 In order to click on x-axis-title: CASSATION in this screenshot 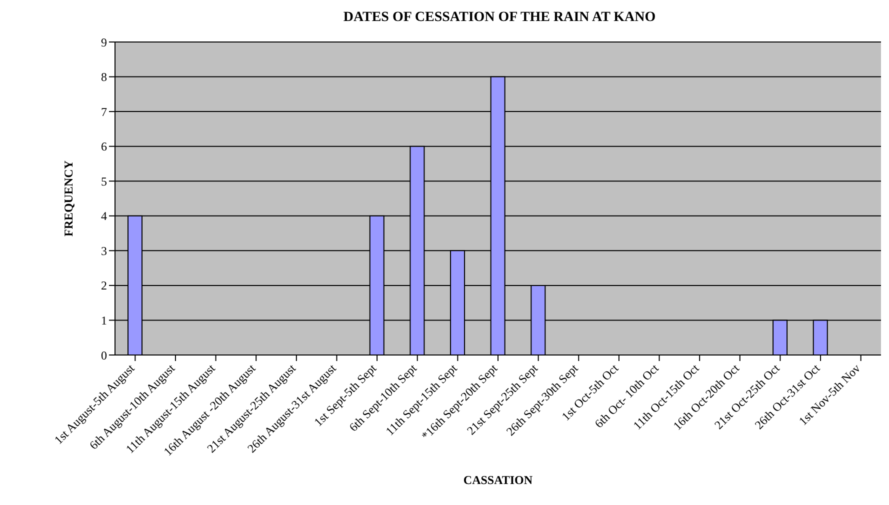, I will do `click(498, 480)`.